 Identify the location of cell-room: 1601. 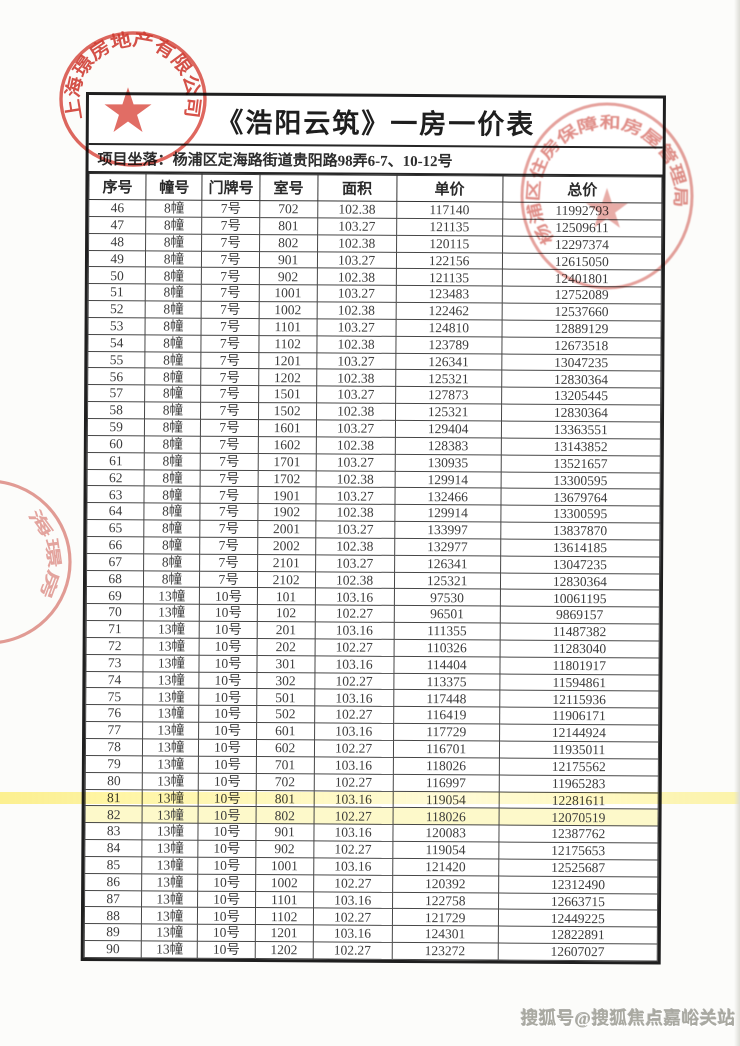
(287, 428).